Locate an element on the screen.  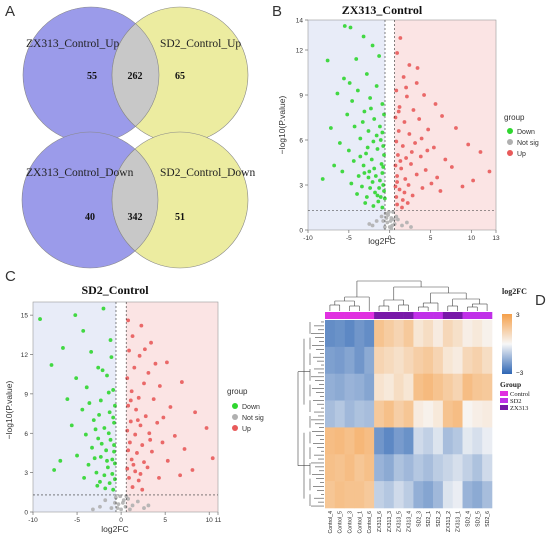
venn-label-zx313-down: ZX313_Control_Down is located at coordinates (80, 173).